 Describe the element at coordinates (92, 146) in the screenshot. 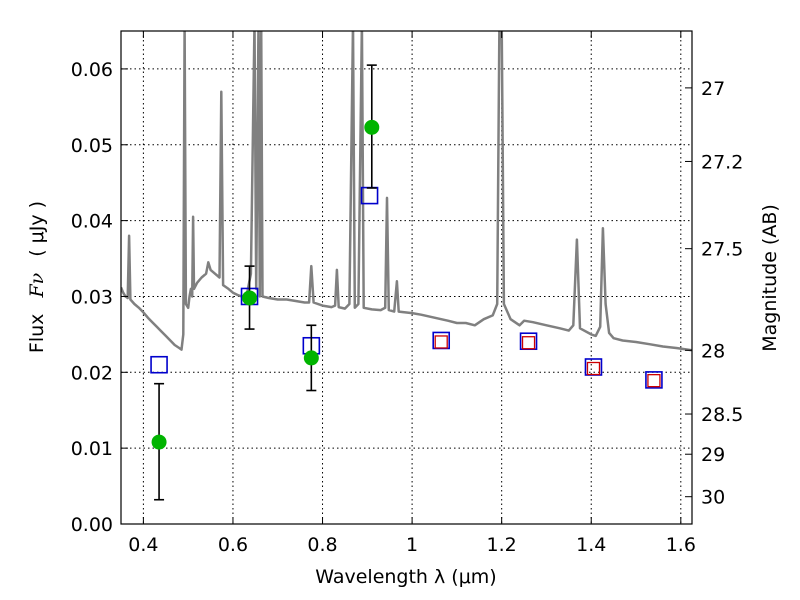

I see `y-tick-label: 0.05` at that location.